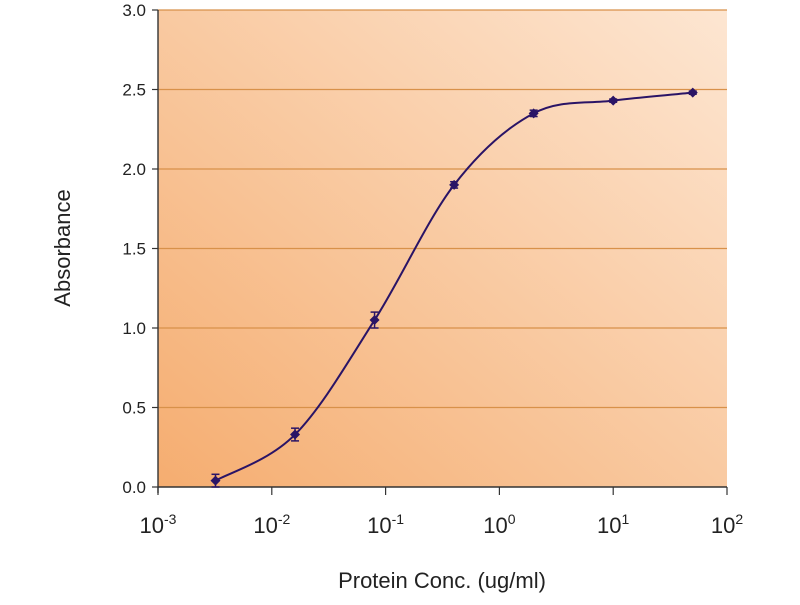 Image resolution: width=800 pixels, height=605 pixels. I want to click on x-tick-label: 10⁰, so click(499, 524).